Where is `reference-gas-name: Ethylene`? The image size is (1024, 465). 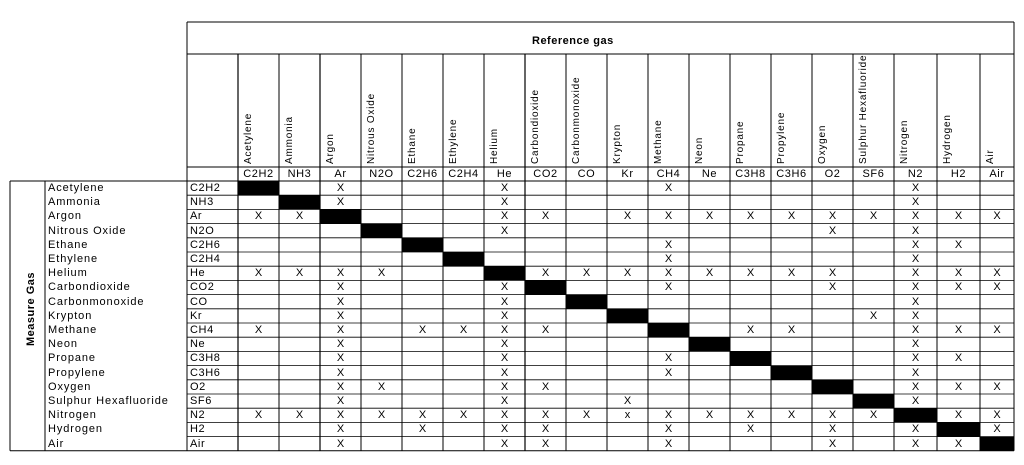 reference-gas-name: Ethylene is located at coordinates (453, 141).